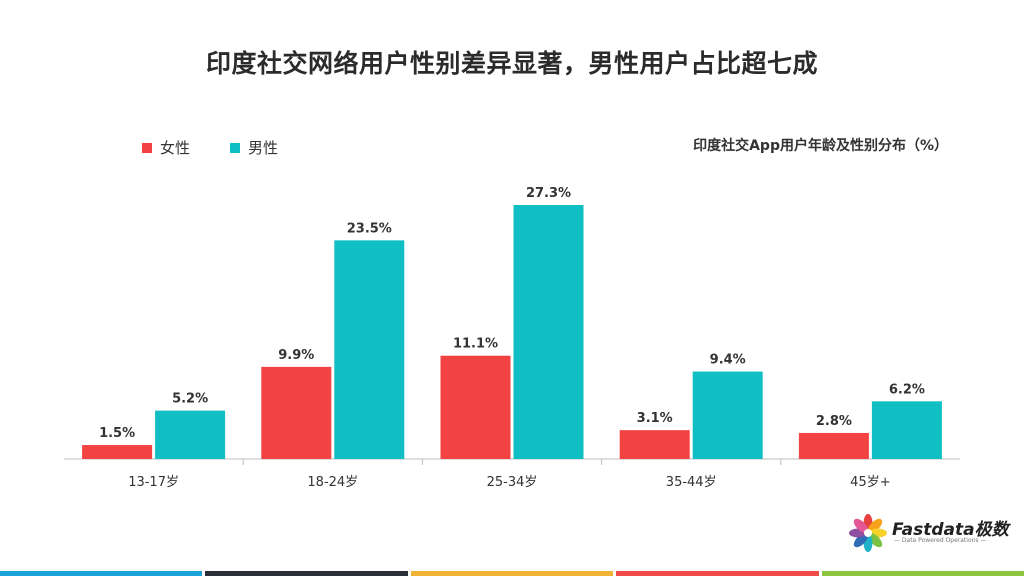 This screenshot has height=576, width=1024. I want to click on chart-title: 印度社交网络用户性别差异显著，男性用户占比超七成, so click(511, 63).